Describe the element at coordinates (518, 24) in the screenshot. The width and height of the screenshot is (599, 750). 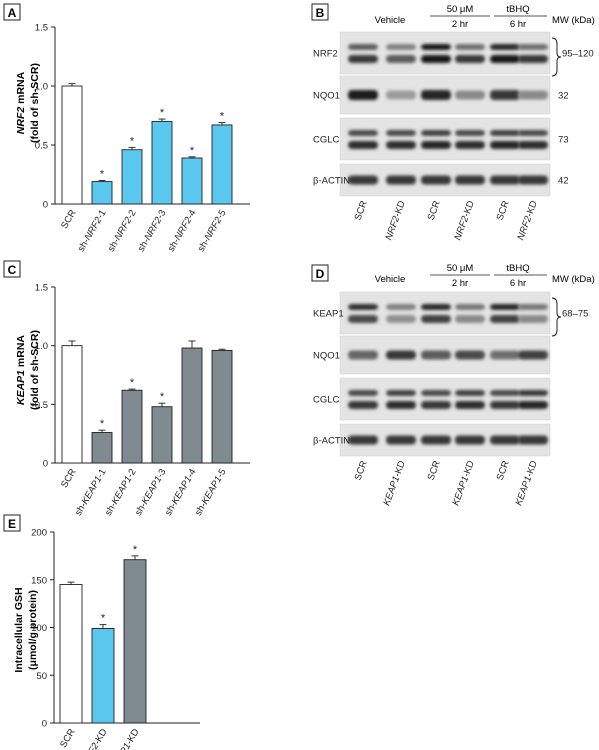
I see `blot-b-6hr: 6 hr` at that location.